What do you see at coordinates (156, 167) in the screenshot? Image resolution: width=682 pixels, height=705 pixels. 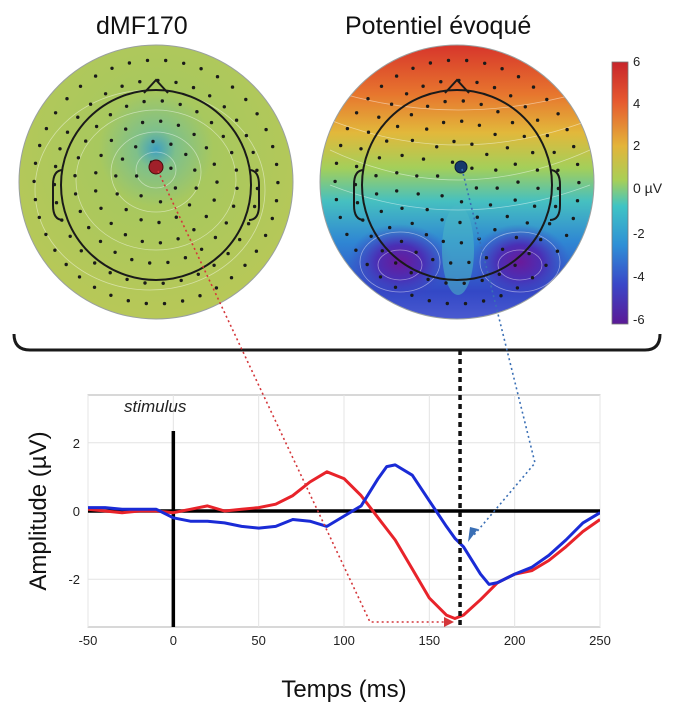 I see `peak-electrode-left` at bounding box center [156, 167].